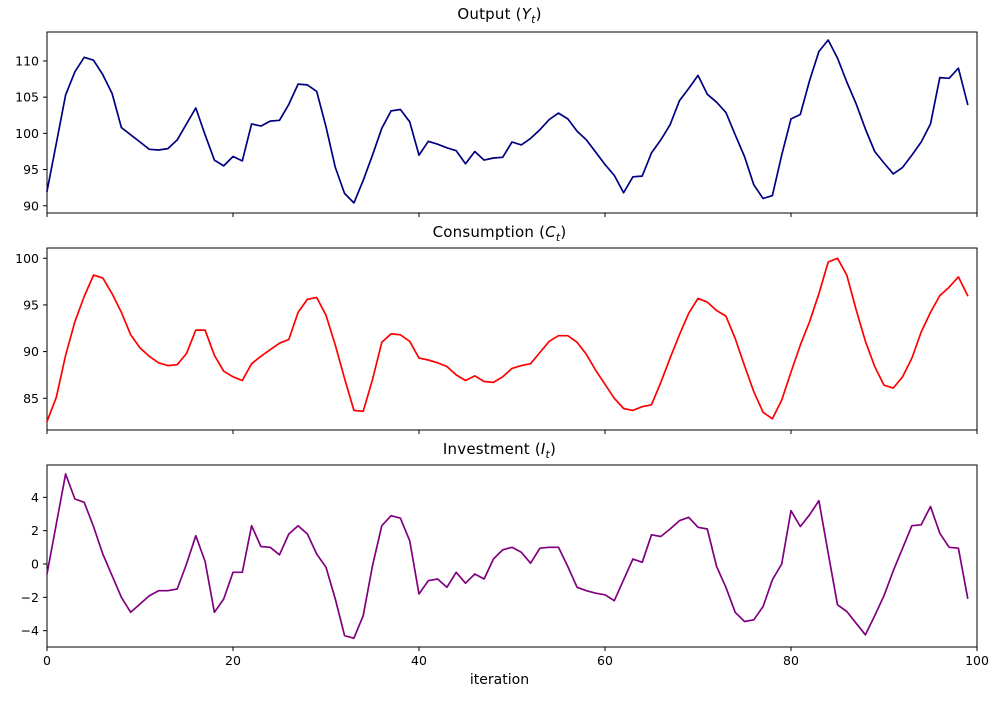 This screenshot has height=701, width=999. I want to click on y-tick-label: 85, so click(31, 398).